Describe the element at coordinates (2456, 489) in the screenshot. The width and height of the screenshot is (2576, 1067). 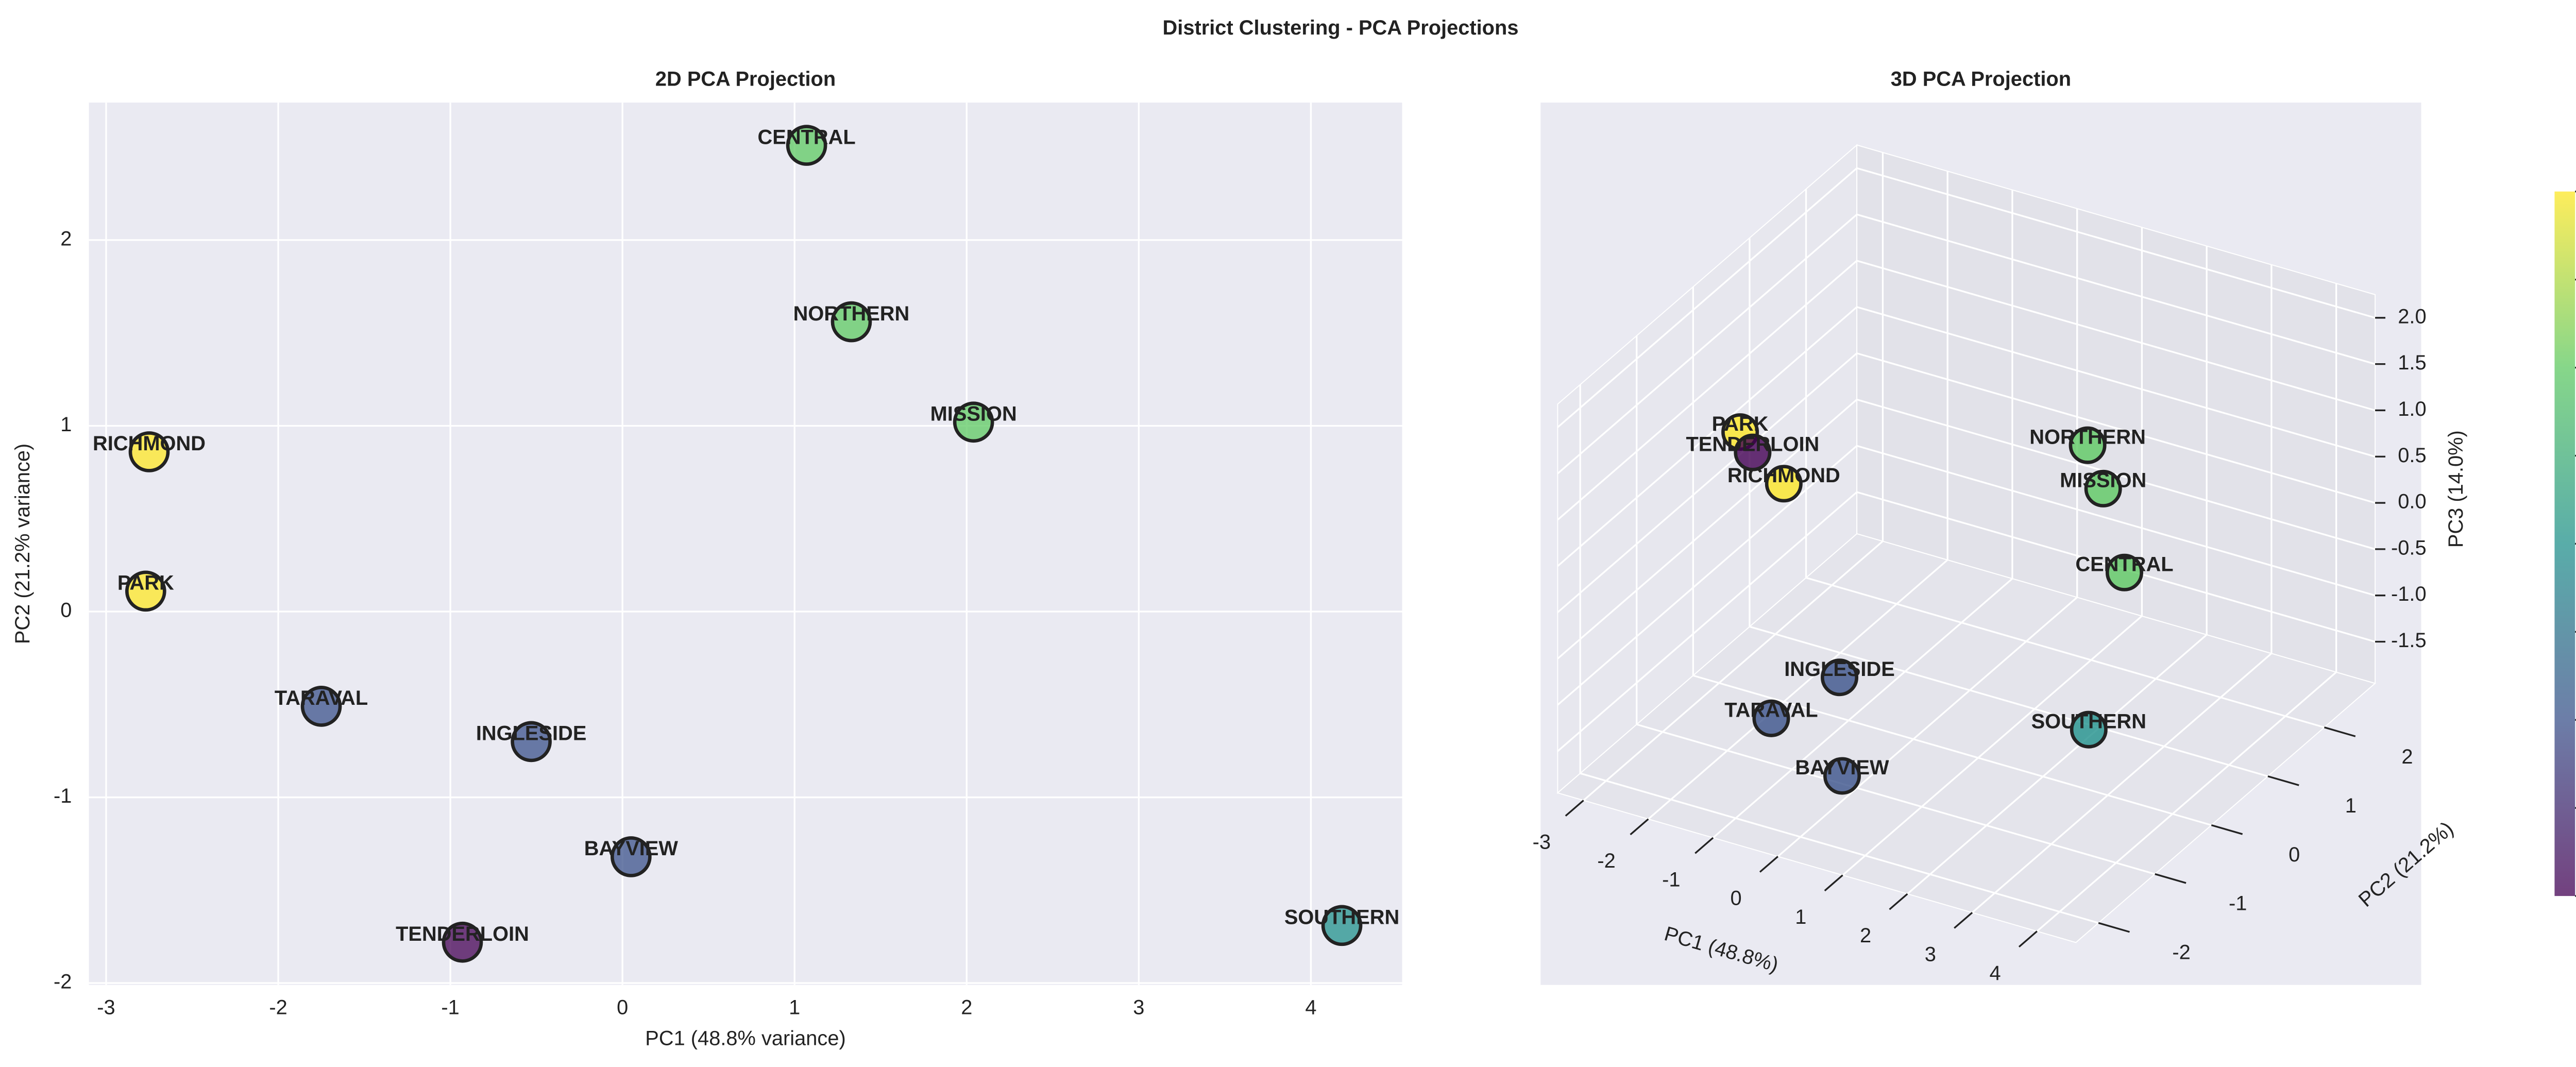
I see `z-axis-label: PC3 (14.0%)` at that location.